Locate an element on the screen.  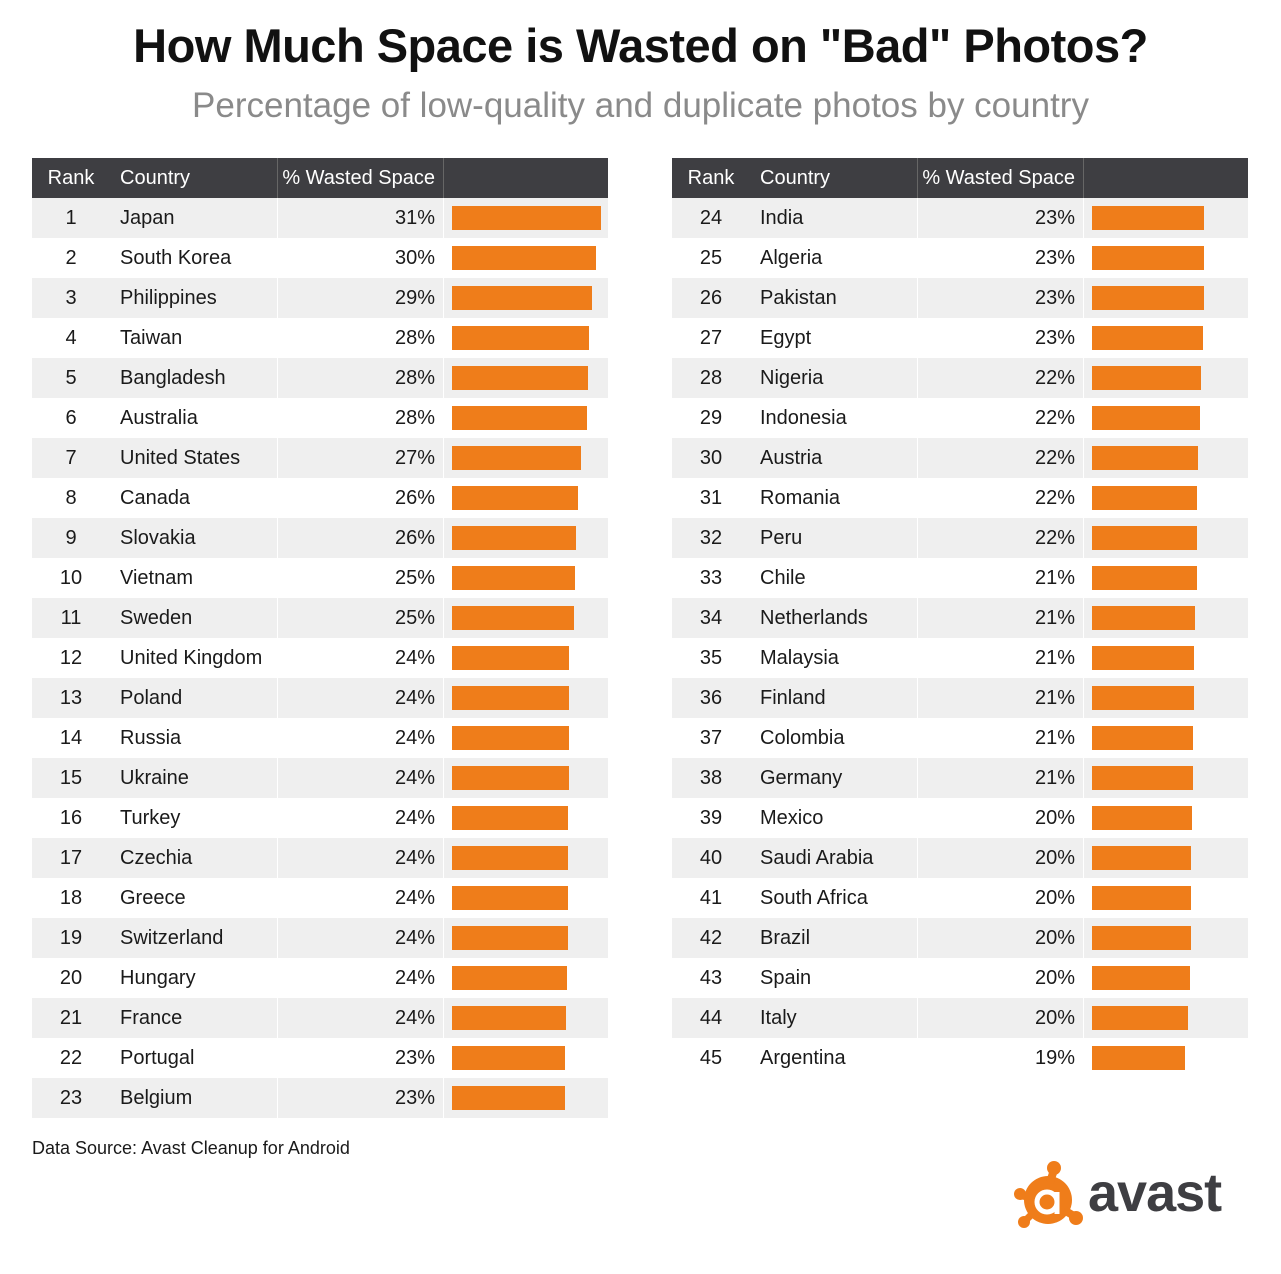
rank-cell: 22 is located at coordinates (71, 1058).